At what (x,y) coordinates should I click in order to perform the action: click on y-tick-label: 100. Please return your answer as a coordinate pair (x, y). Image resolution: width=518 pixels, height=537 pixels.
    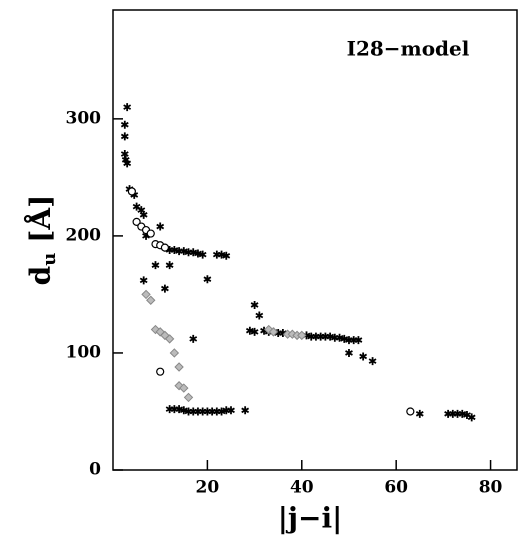
    Looking at the image, I should click on (84, 352).